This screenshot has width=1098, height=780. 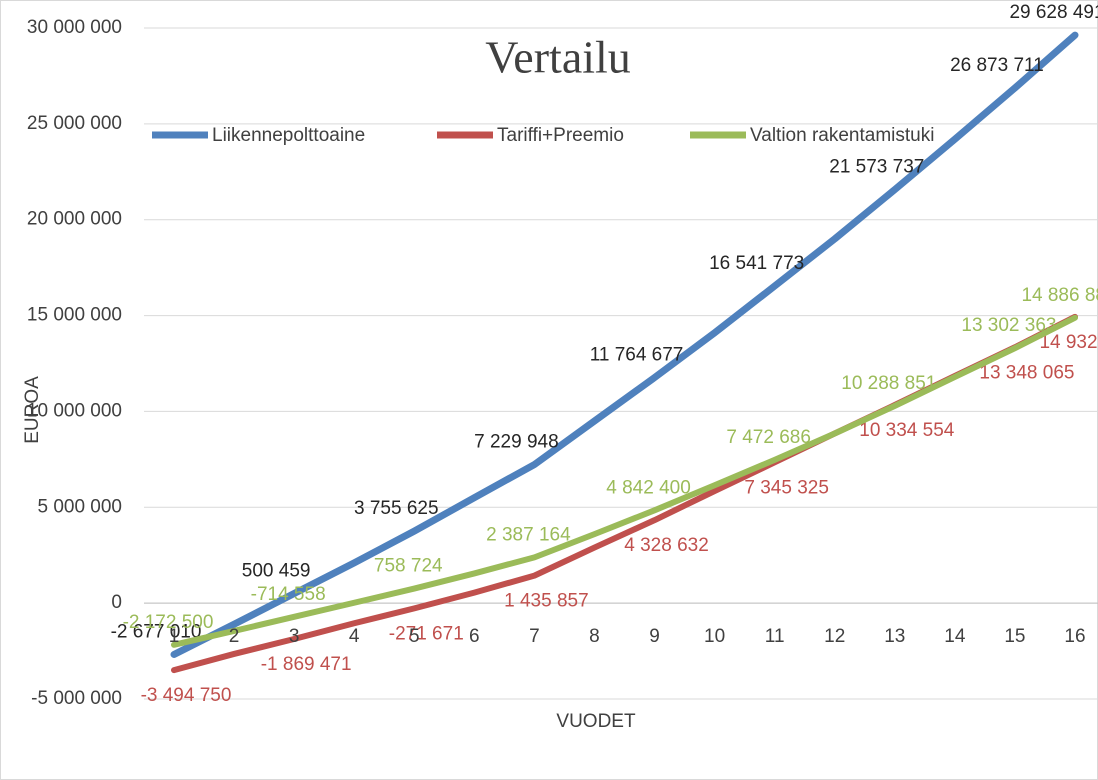 I want to click on data-label: 10 334 554, so click(x=907, y=430).